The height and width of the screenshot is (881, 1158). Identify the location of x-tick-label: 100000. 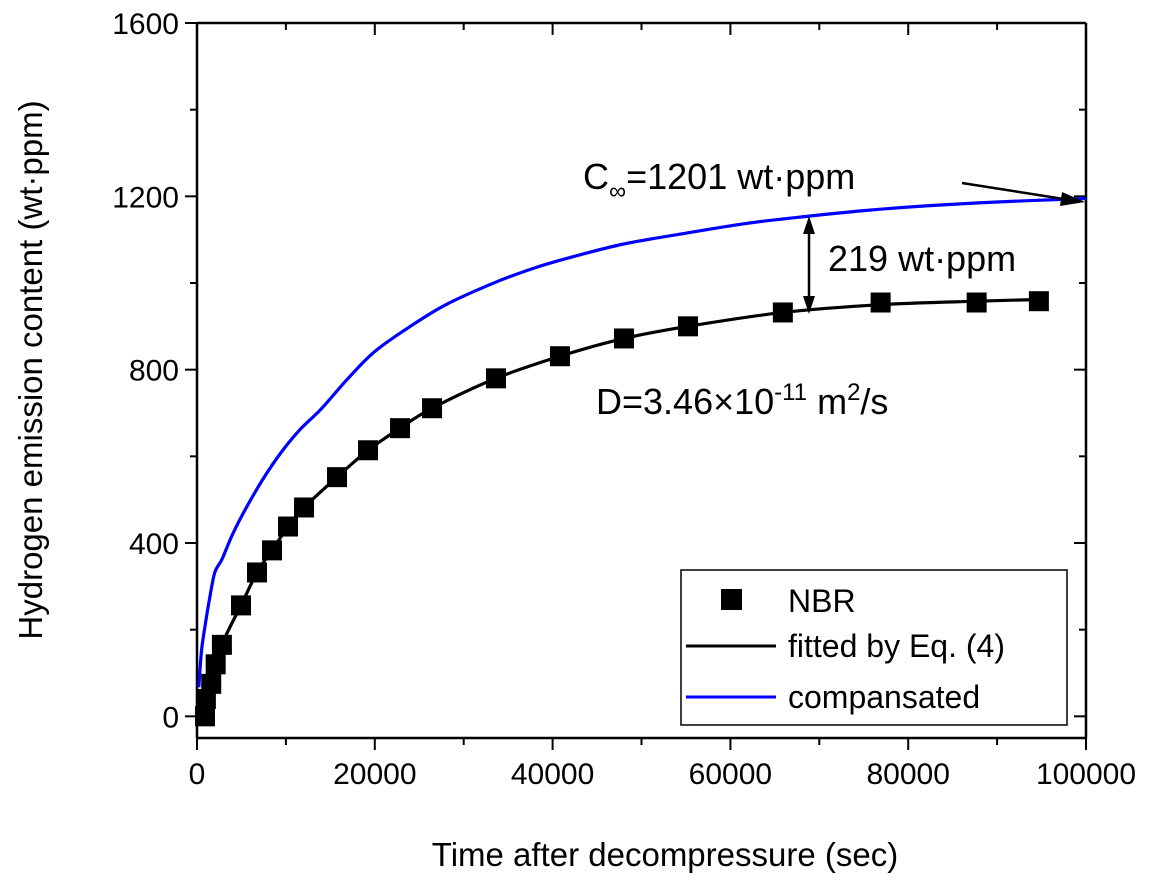
(1086, 774).